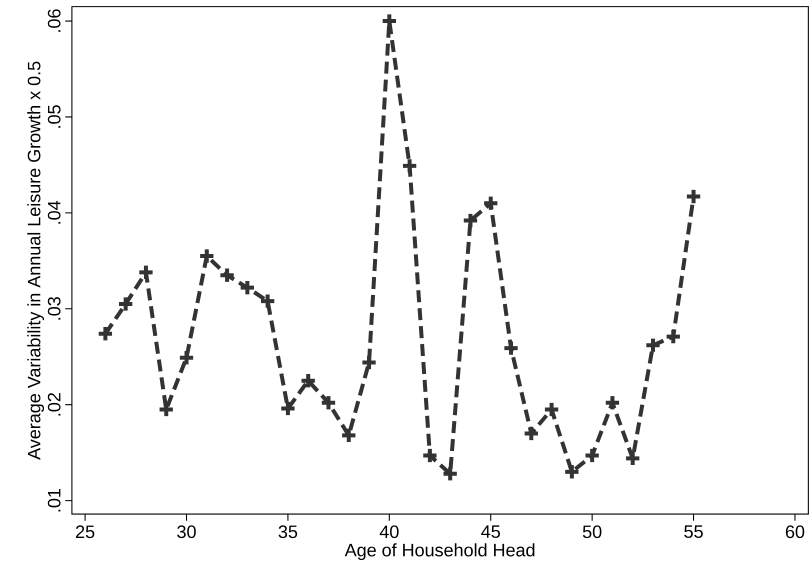  I want to click on x-tick-label: 35, so click(288, 532).